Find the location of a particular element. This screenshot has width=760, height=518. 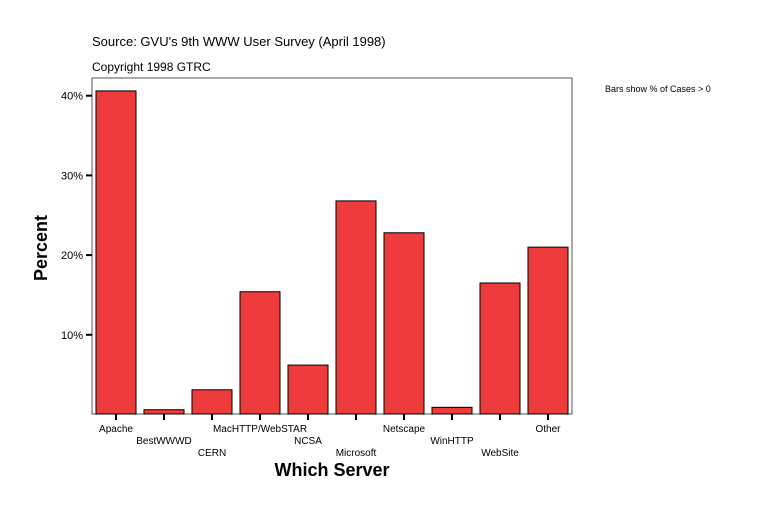

x-tick-label: Apache is located at coordinates (116, 429).